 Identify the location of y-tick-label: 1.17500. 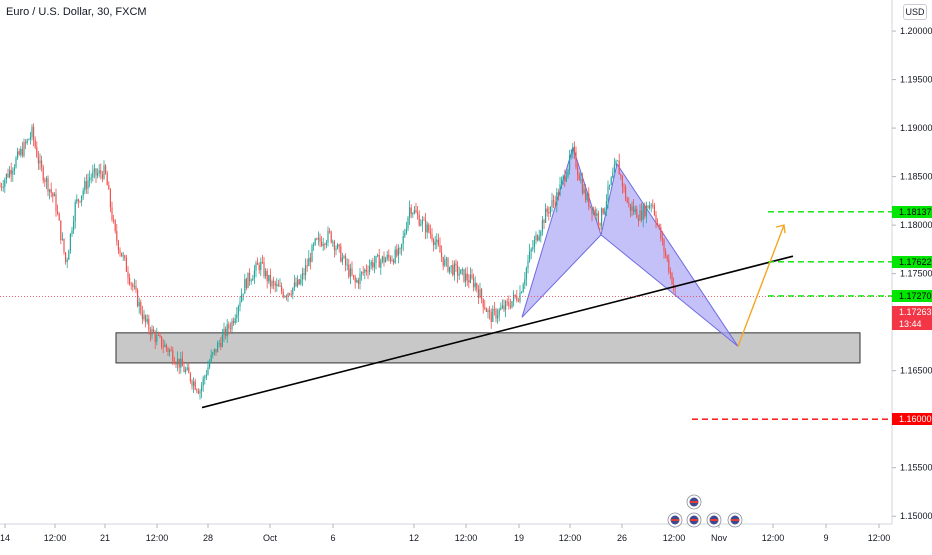
(916, 274).